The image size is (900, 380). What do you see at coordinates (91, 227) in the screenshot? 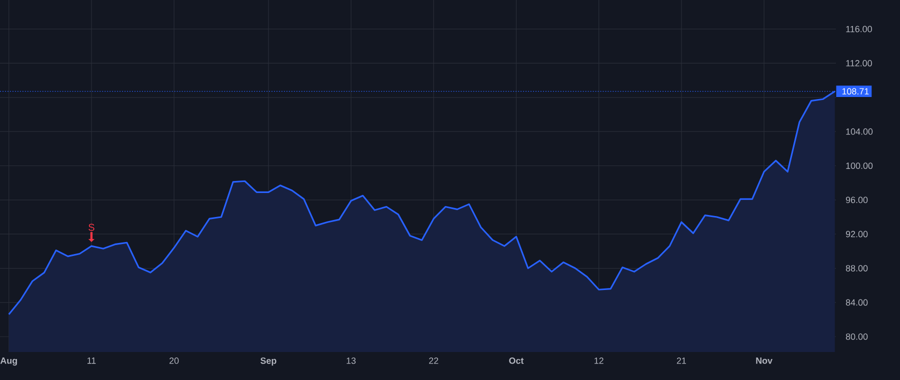
I see `annotation: S` at bounding box center [91, 227].